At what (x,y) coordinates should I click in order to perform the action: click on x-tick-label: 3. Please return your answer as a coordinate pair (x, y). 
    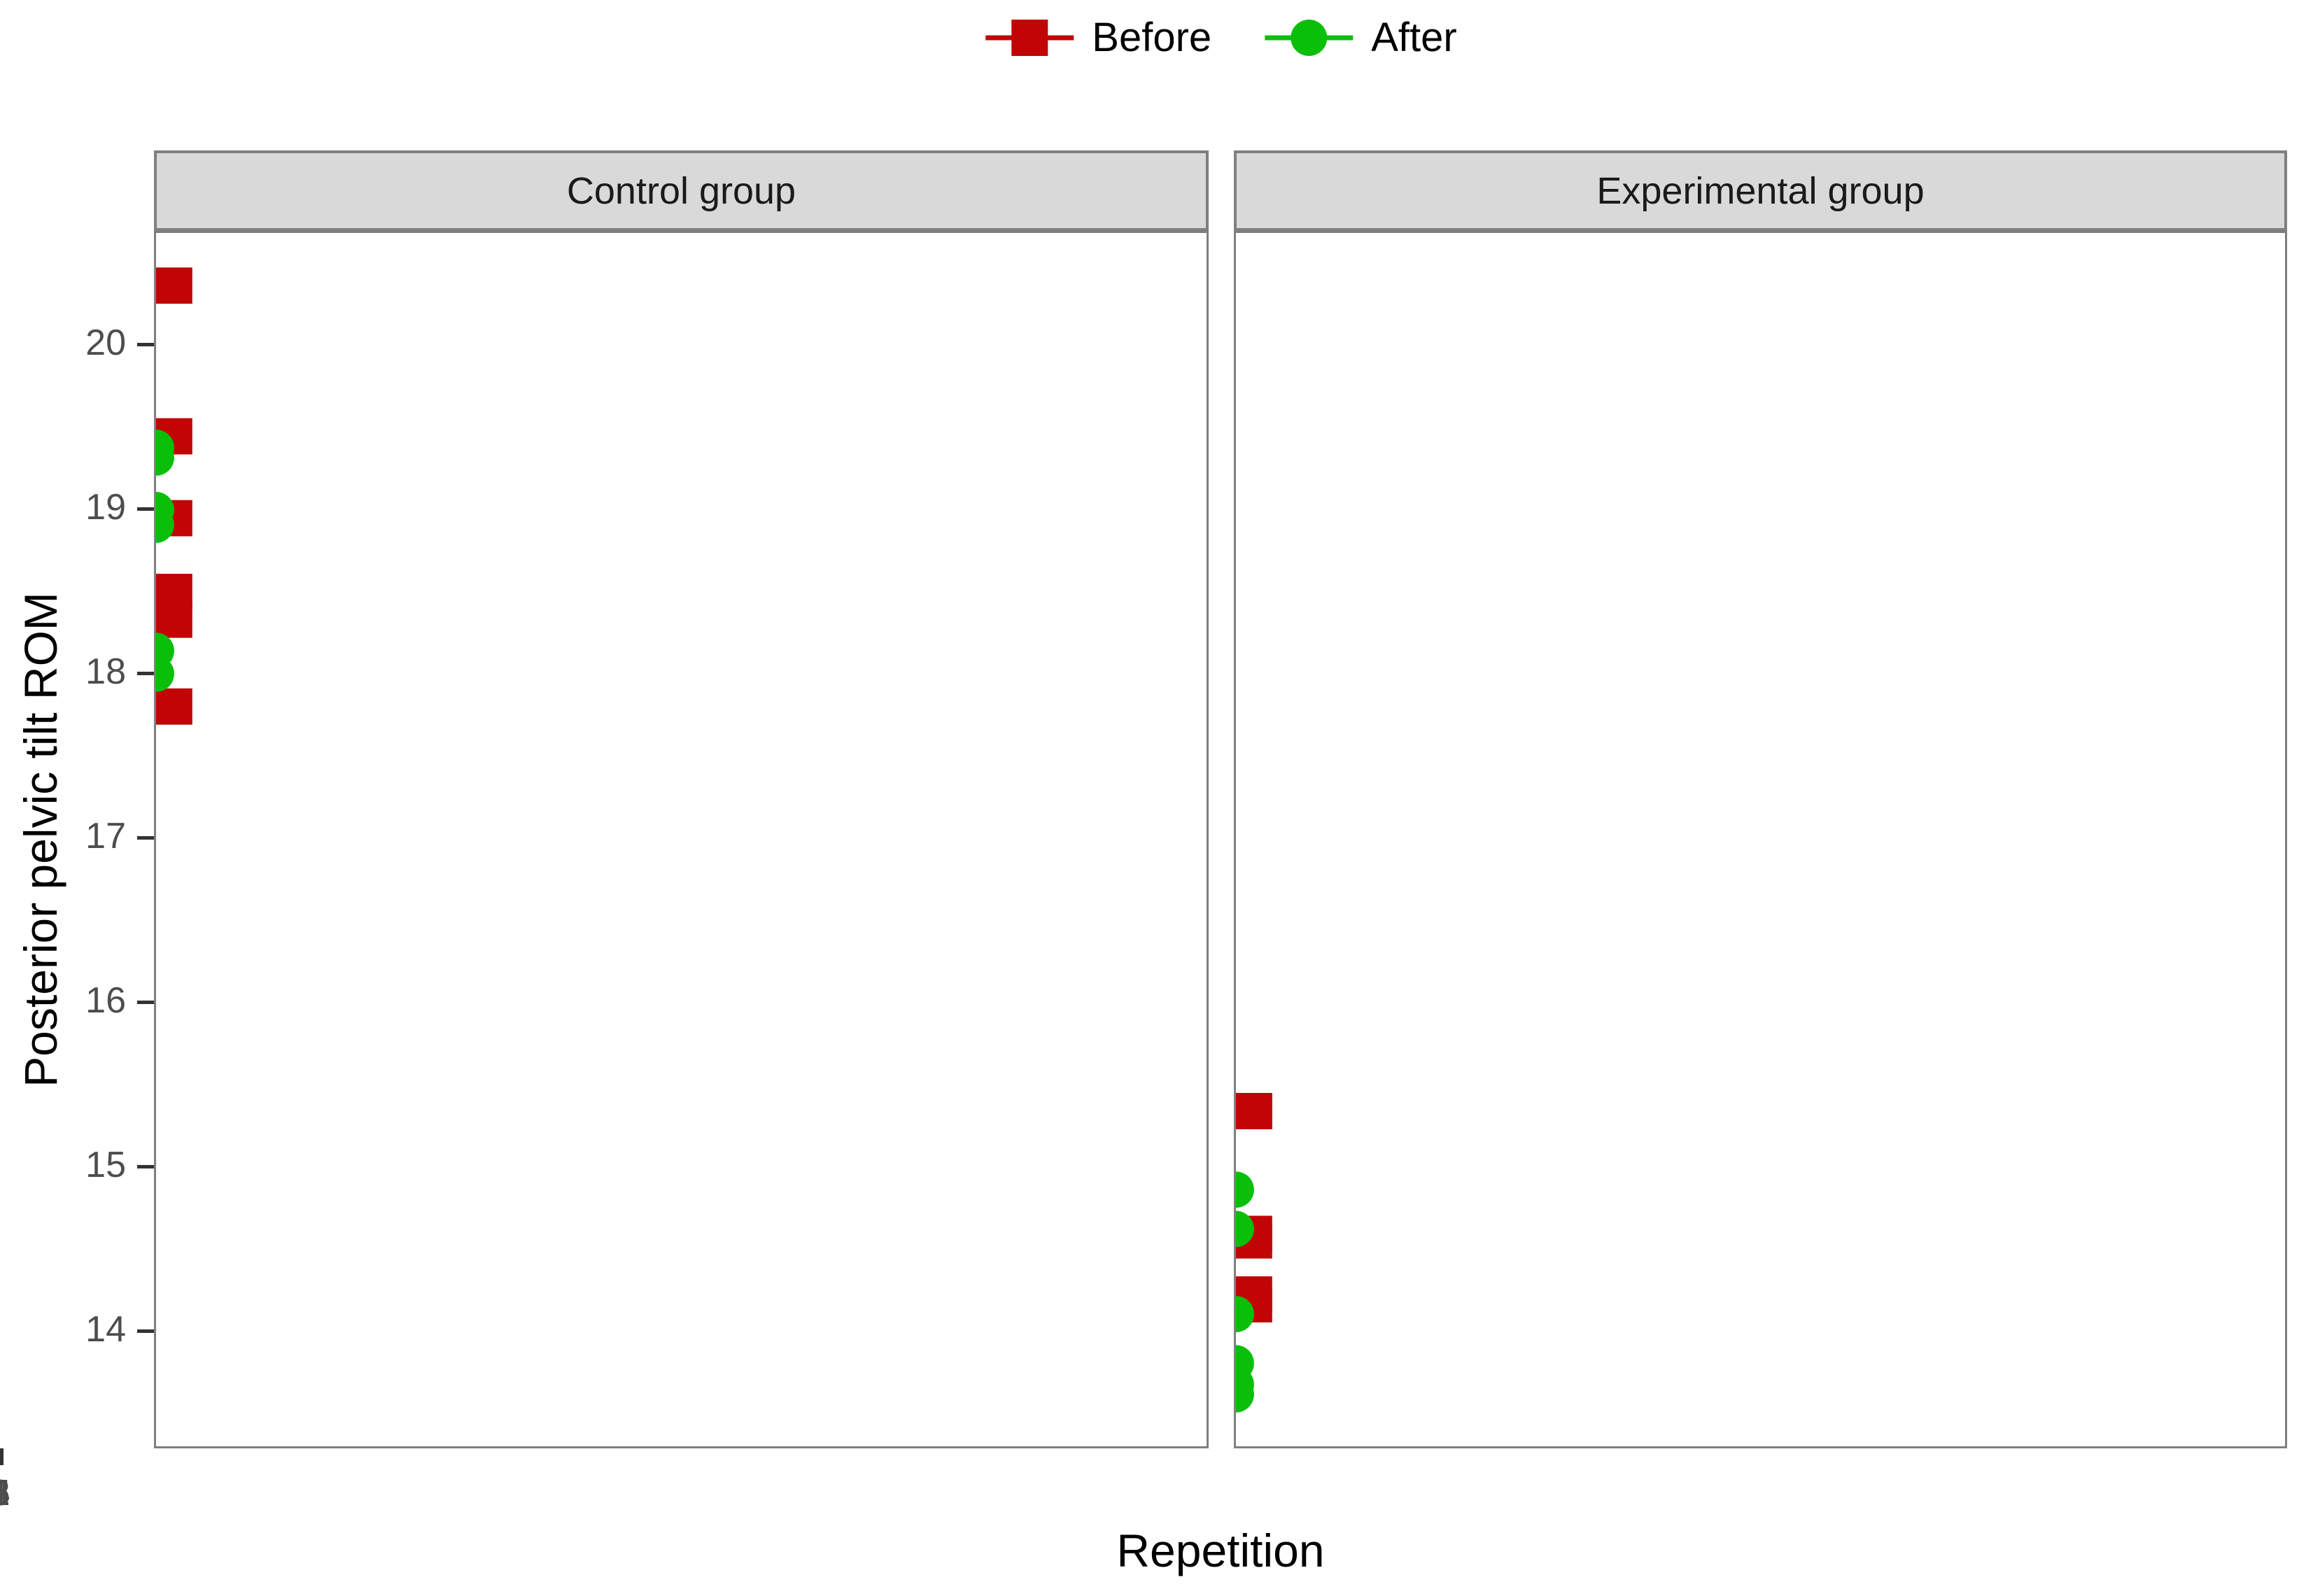
    Looking at the image, I should click on (5, 1493).